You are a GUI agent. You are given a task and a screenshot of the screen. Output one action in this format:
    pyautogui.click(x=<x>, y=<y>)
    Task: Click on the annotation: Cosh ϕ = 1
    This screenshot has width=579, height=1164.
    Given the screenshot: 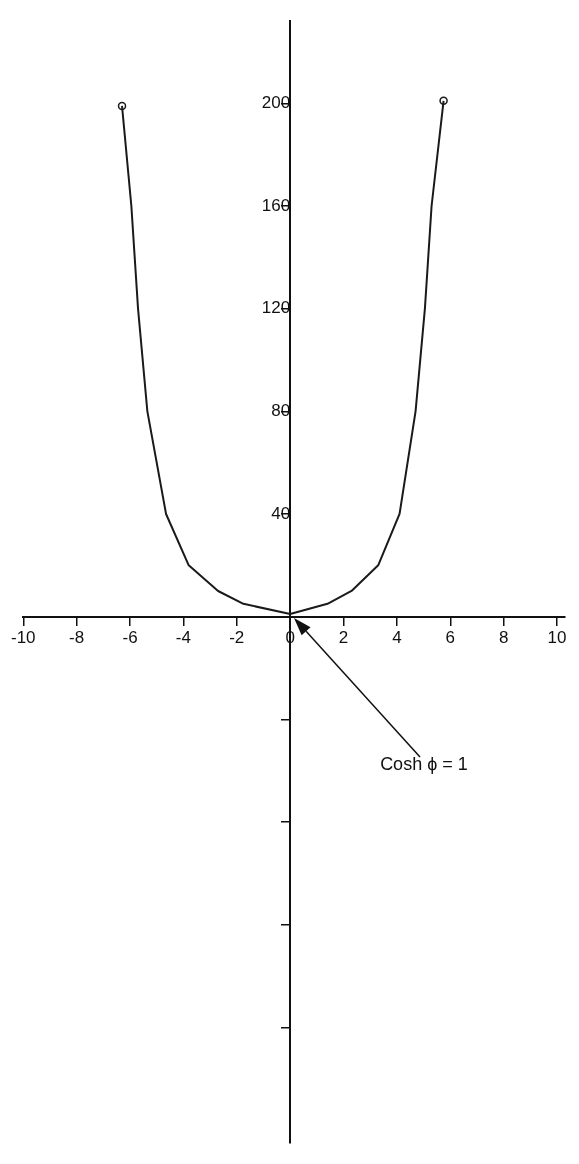 What is the action you would take?
    pyautogui.click(x=424, y=765)
    